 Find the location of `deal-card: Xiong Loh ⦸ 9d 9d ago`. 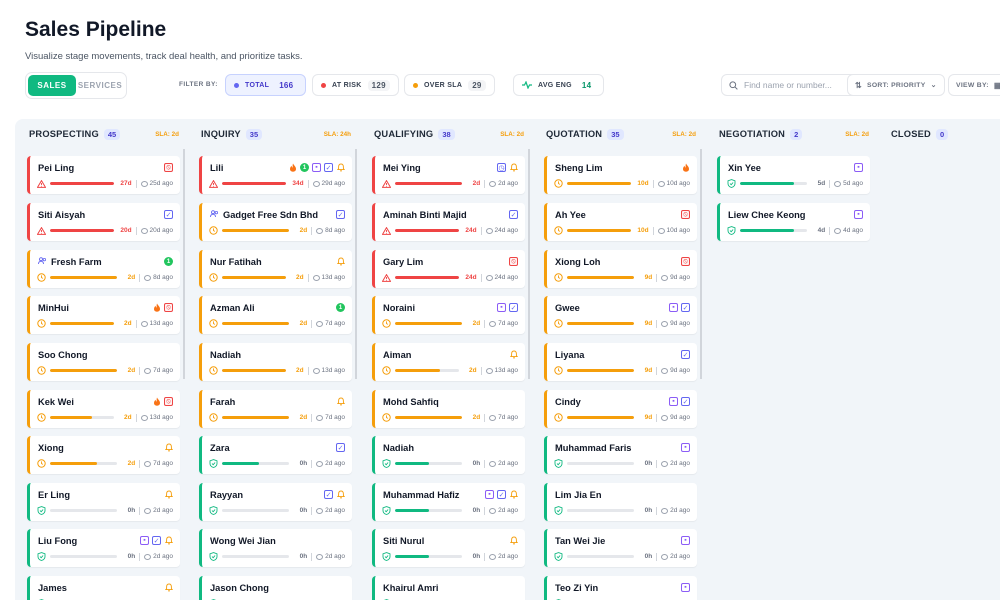

deal-card: Xiong Loh ⦸ 9d 9d ago is located at coordinates (620, 269).